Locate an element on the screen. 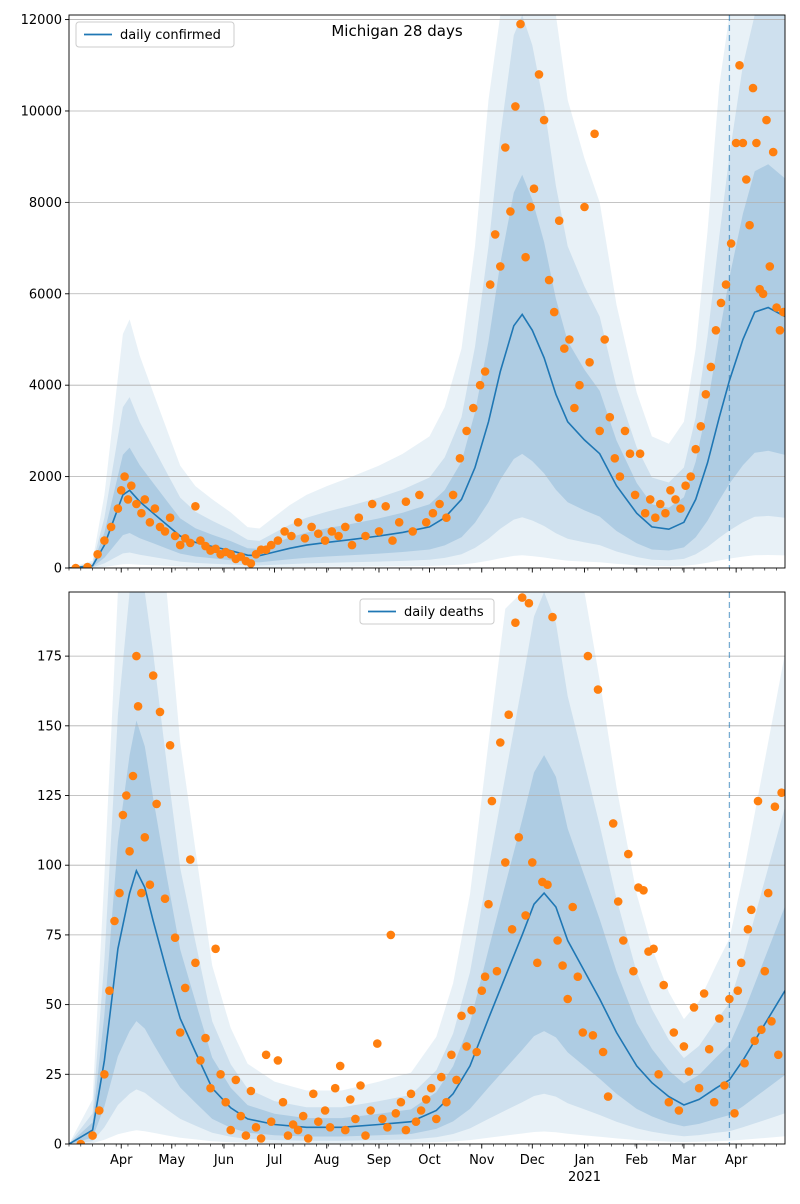 Image resolution: width=800 pixels, height=1204 pixels. y-tick-label: 8000 is located at coordinates (45, 203).